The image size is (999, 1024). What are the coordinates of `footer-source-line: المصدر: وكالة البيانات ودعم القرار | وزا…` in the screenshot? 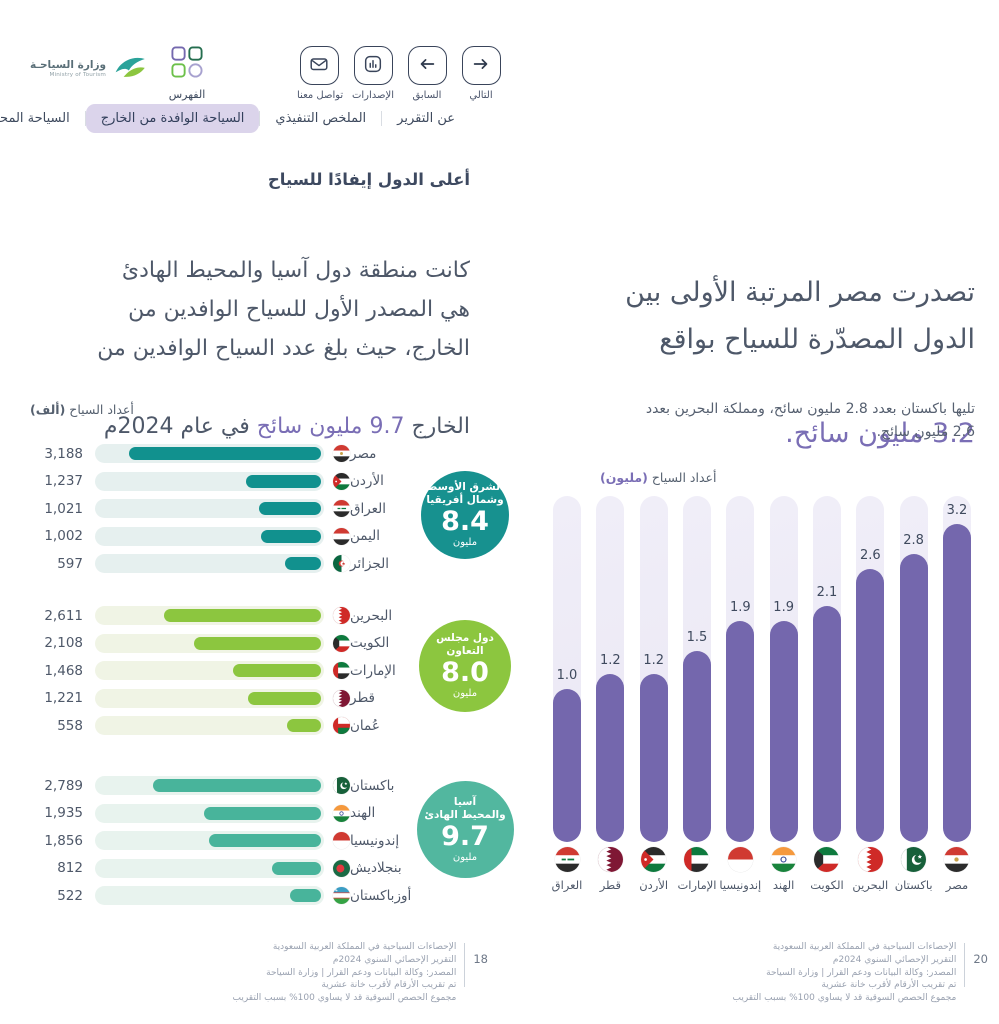 It's located at (361, 972).